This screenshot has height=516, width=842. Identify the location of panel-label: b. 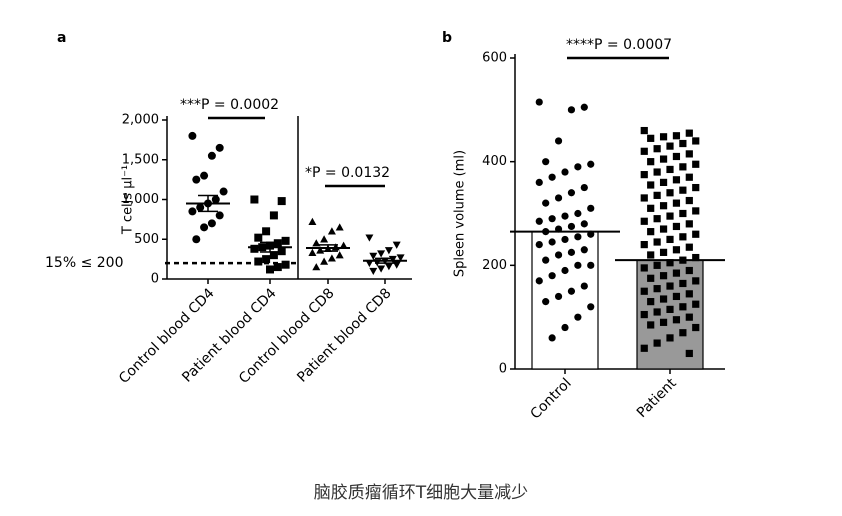
(447, 38).